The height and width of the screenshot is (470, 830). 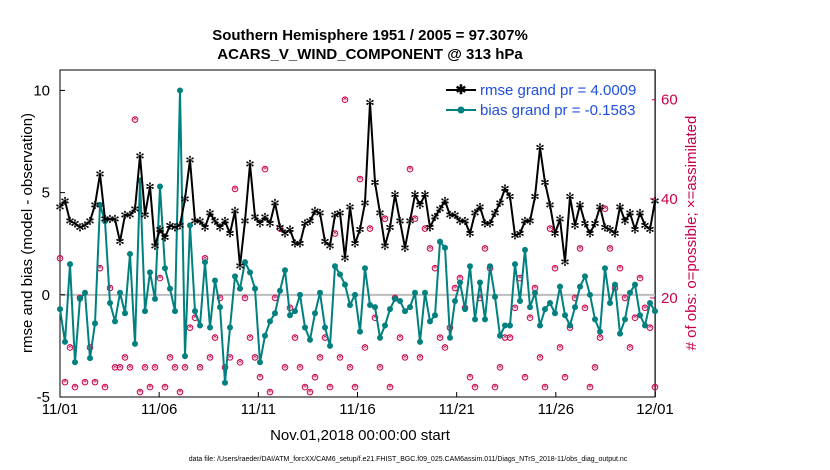 I want to click on y-left-tick-label: 5, so click(x=46, y=193).